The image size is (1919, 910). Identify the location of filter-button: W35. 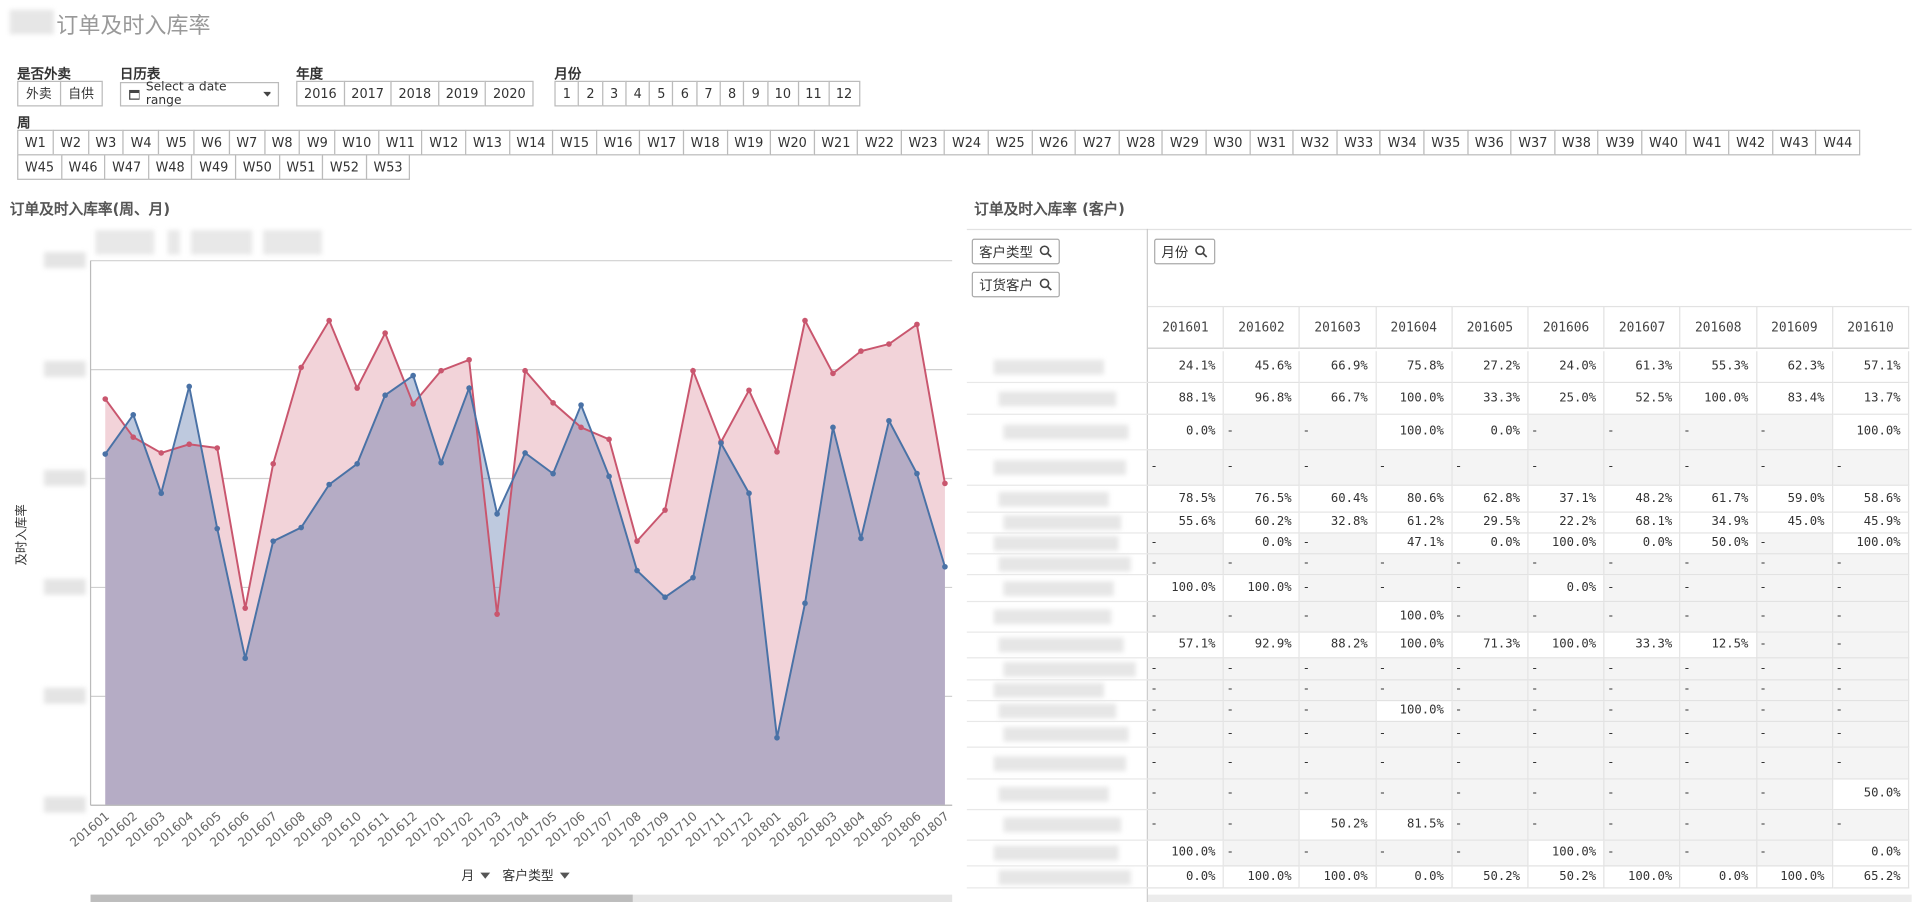
(1446, 142).